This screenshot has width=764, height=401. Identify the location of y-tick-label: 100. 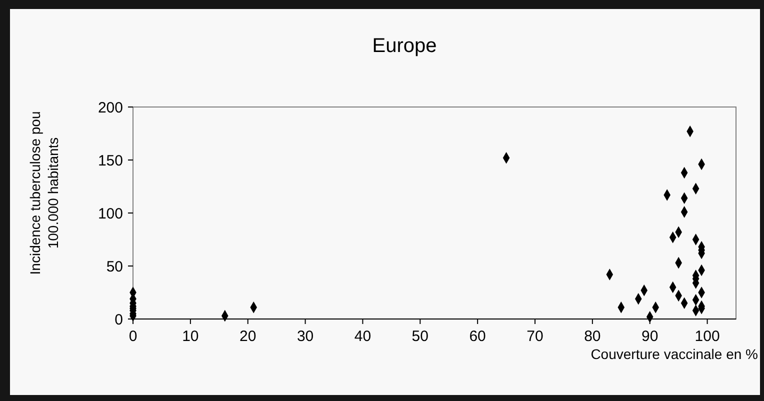
(110, 213).